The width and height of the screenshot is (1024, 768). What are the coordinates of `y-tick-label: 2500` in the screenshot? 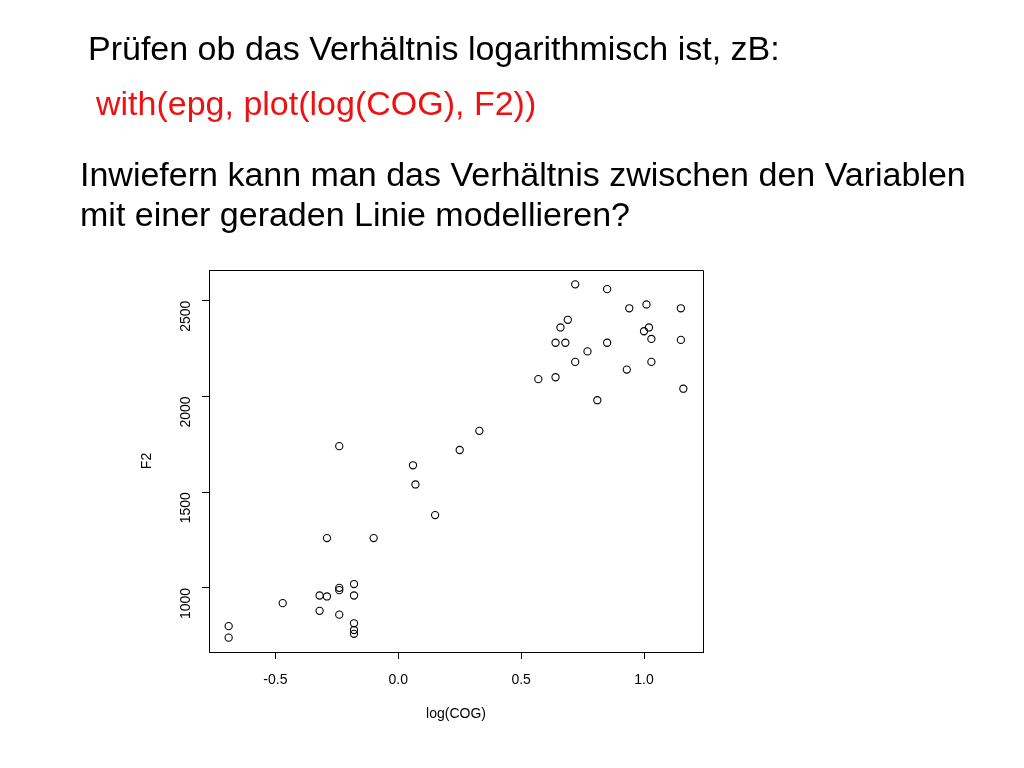 It's located at (184, 316).